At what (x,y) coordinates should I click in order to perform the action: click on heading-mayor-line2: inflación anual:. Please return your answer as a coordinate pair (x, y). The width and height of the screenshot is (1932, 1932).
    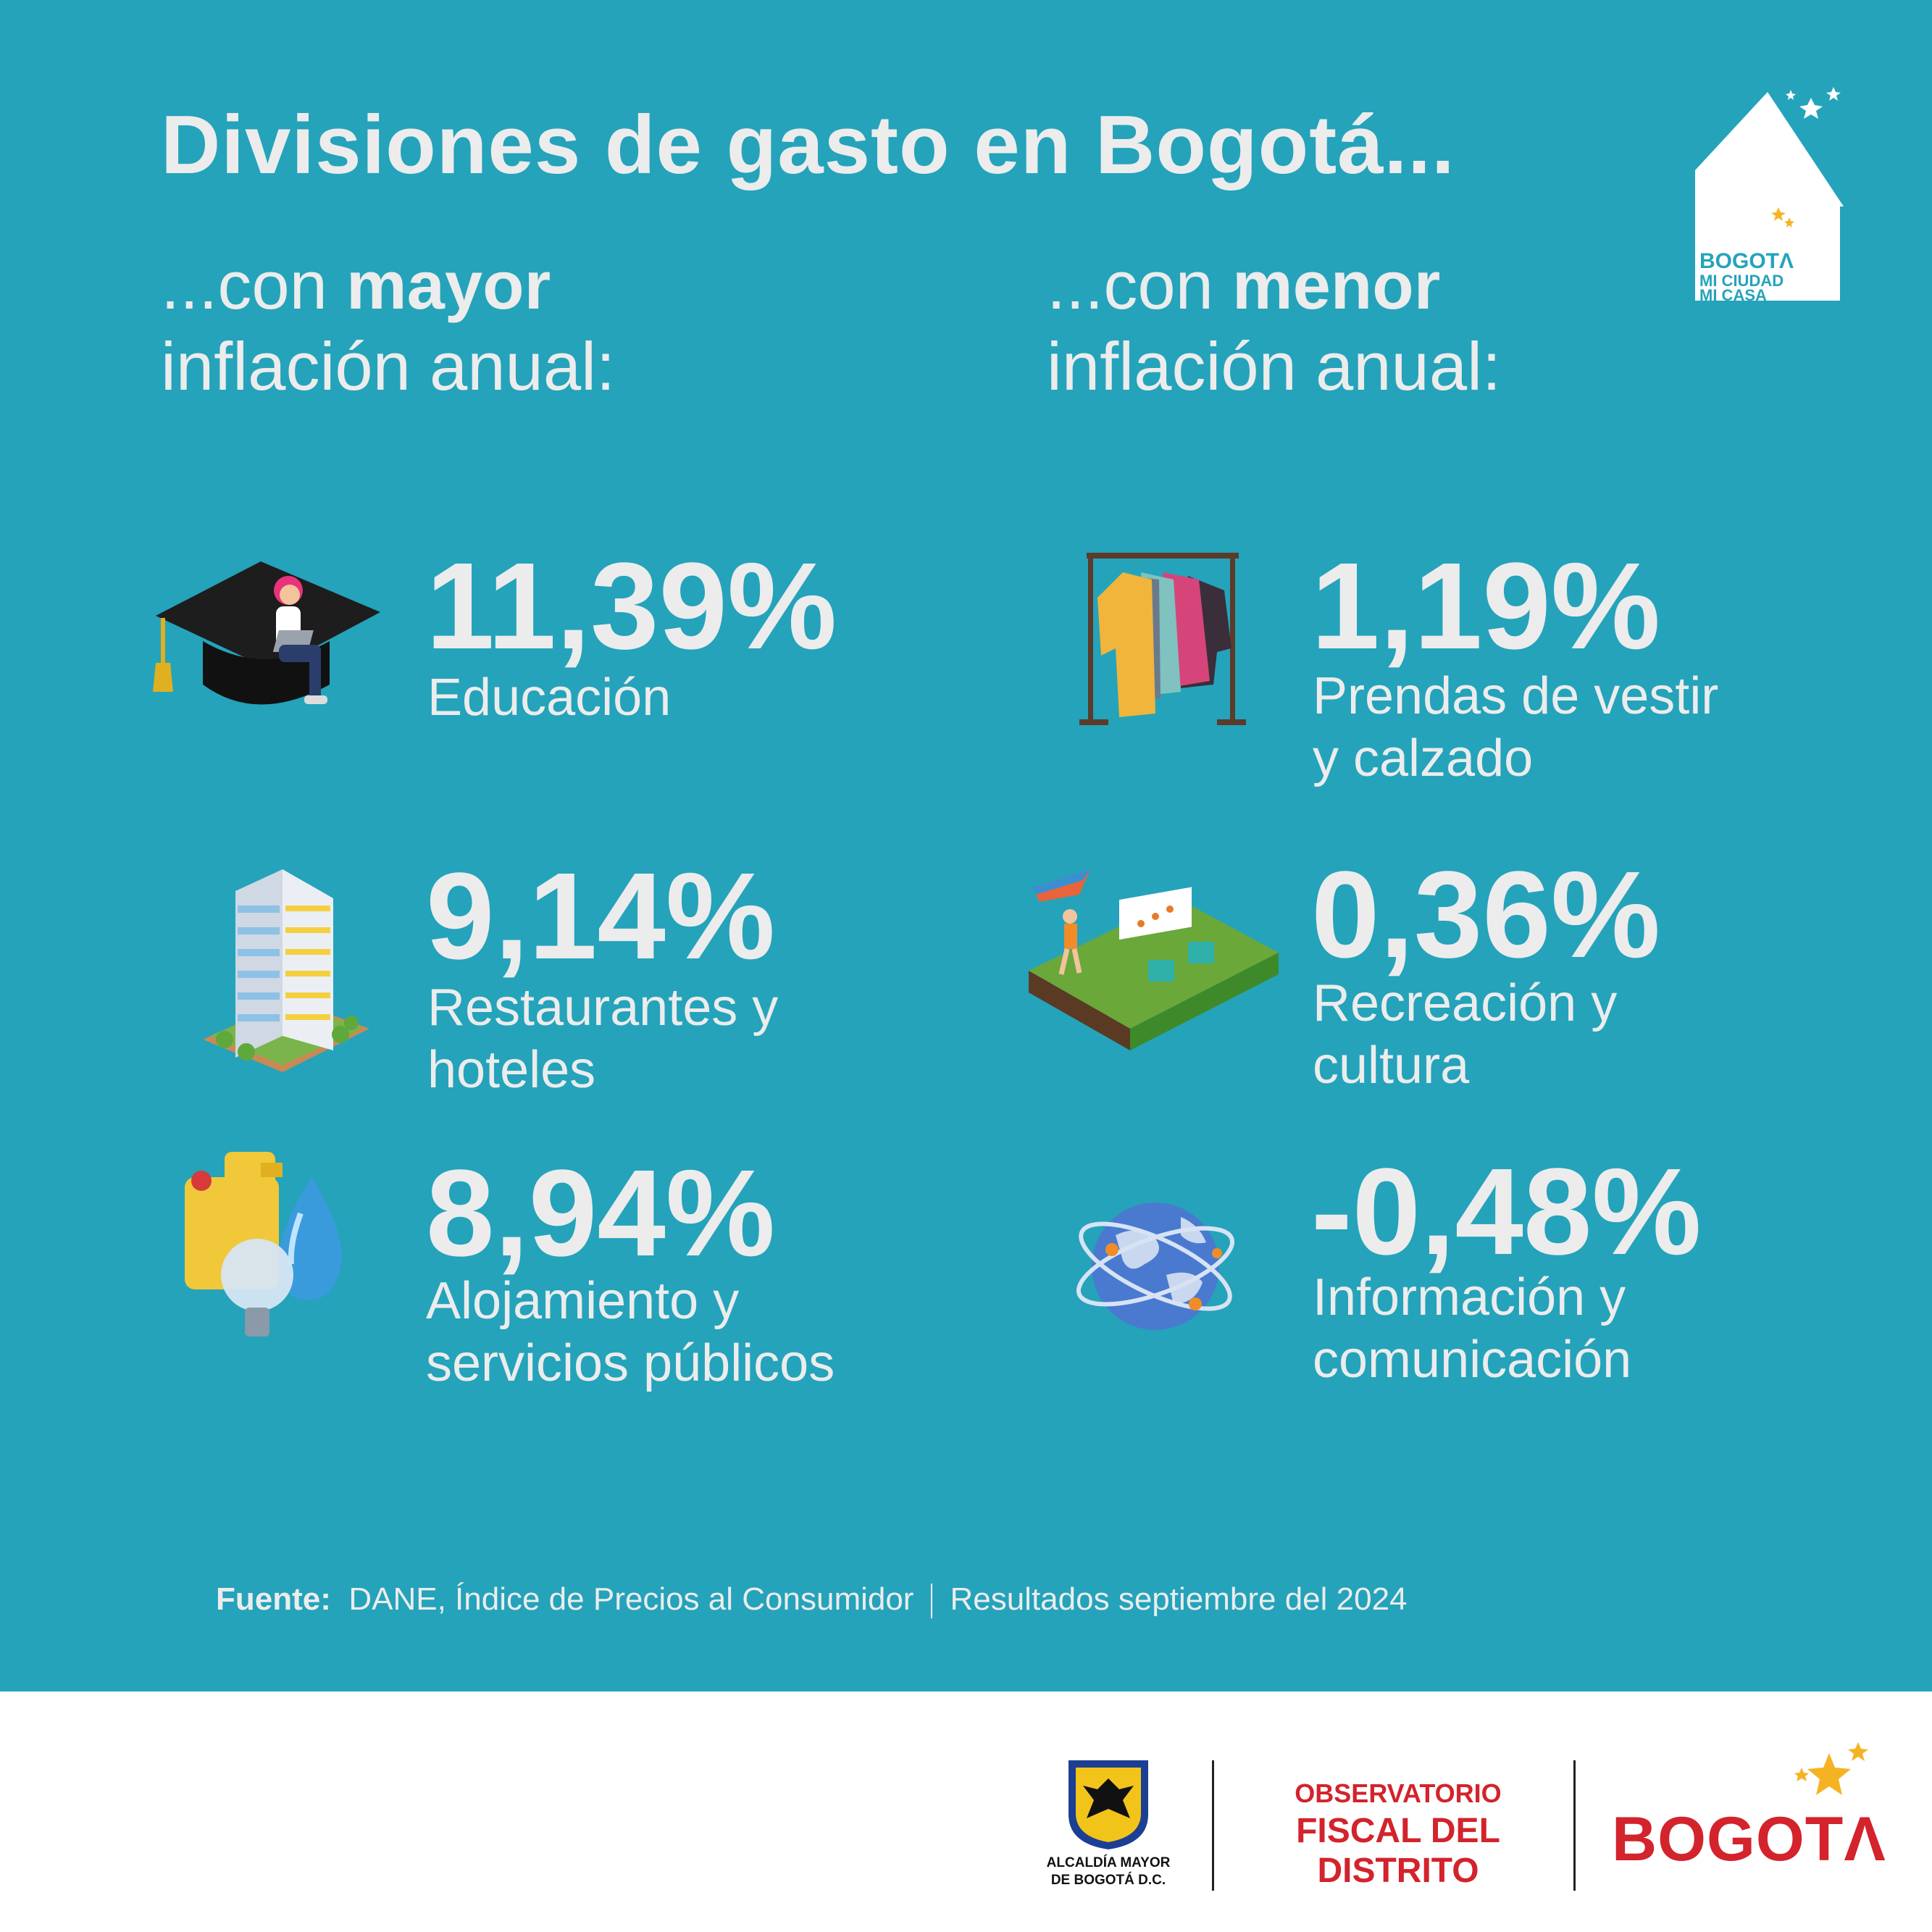
    Looking at the image, I should click on (388, 366).